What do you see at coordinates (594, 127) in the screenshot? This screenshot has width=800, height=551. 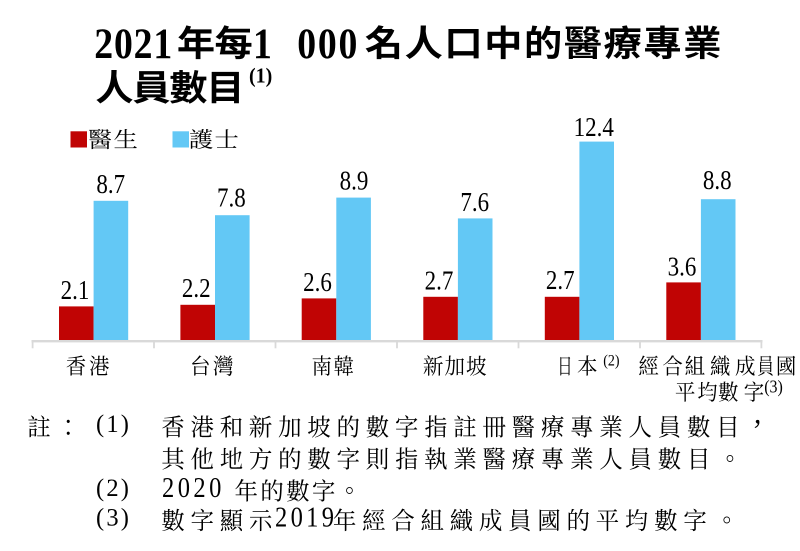 I see `svg-text: 12.4` at bounding box center [594, 127].